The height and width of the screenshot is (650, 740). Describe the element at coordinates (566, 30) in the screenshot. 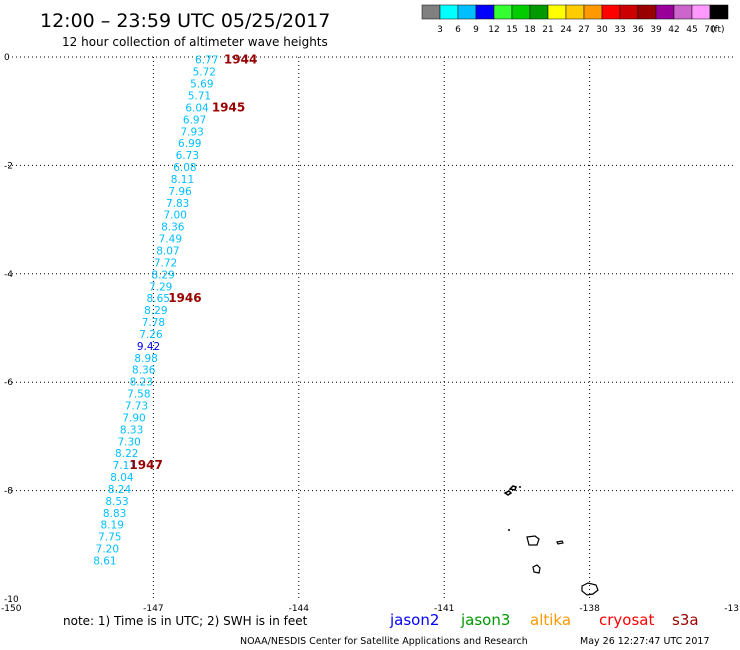

I see `color-scale-label: 24` at that location.